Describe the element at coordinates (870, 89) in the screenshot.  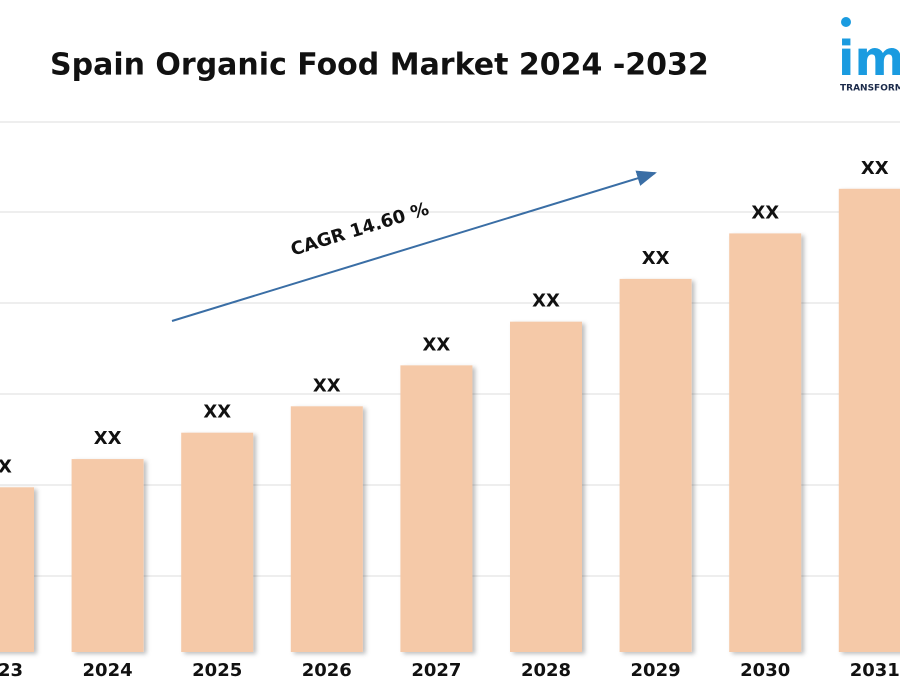
I see `logo-text: TRANSFORM` at that location.